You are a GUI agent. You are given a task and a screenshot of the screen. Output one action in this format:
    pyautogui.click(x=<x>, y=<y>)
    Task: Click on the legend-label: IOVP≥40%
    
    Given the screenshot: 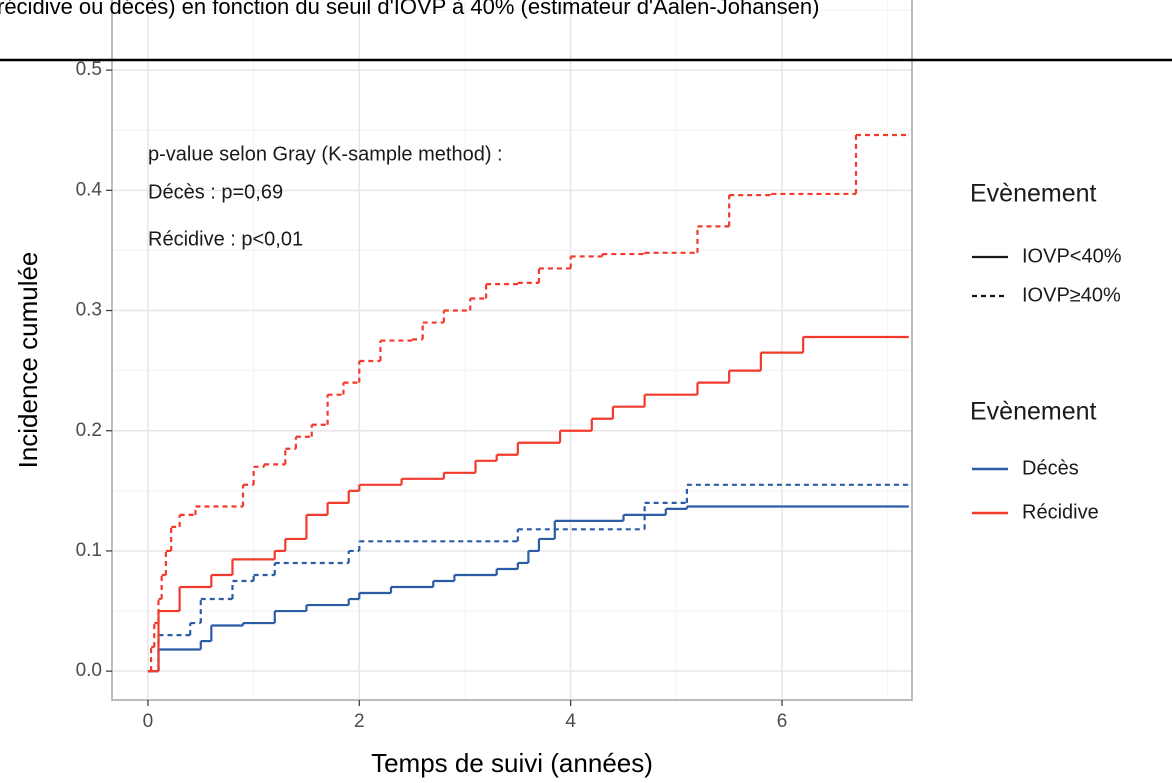 What is the action you would take?
    pyautogui.click(x=1071, y=295)
    